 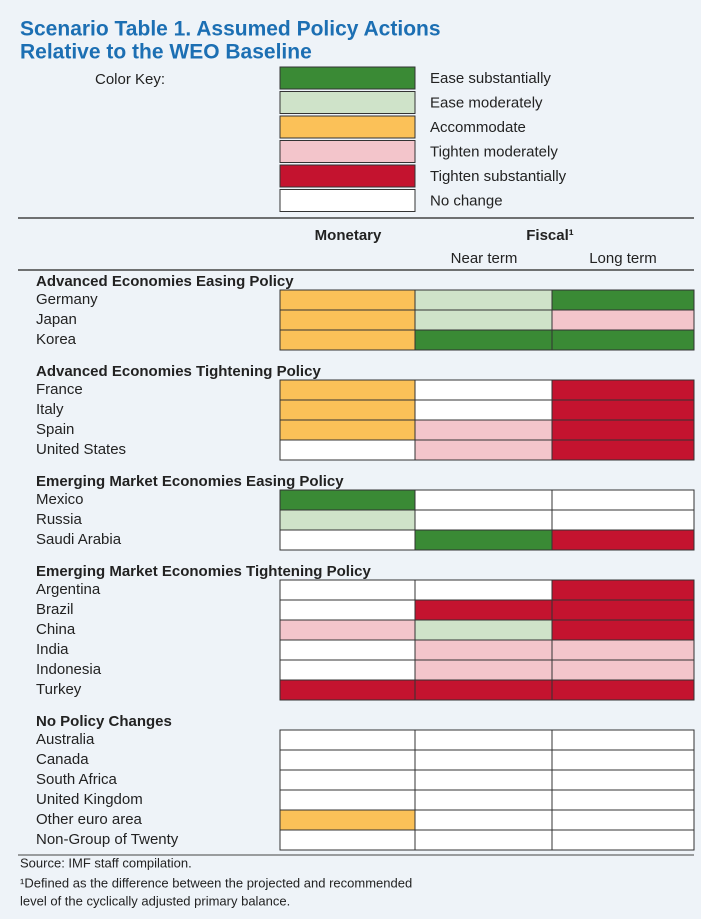 What do you see at coordinates (623, 258) in the screenshot?
I see `header: Long term` at bounding box center [623, 258].